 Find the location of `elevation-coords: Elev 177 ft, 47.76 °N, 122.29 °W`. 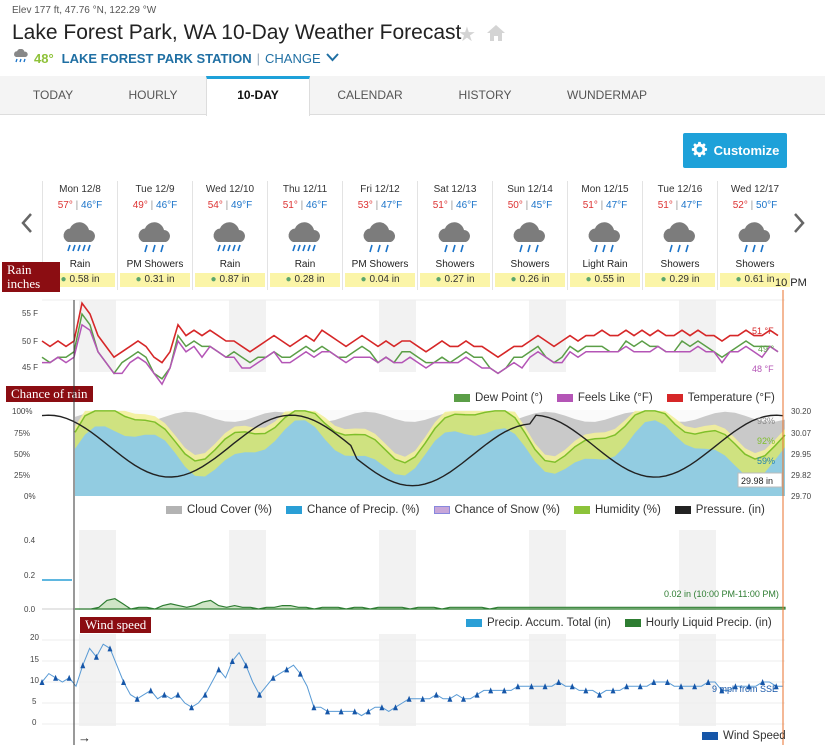

elevation-coords: Elev 177 ft, 47.76 °N, 122.29 °W is located at coordinates (84, 10).